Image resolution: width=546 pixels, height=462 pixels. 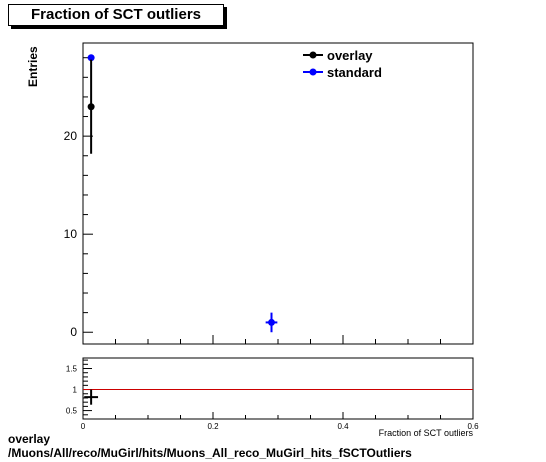 I want to click on x-tick-label: 0.2, so click(x=213, y=426).